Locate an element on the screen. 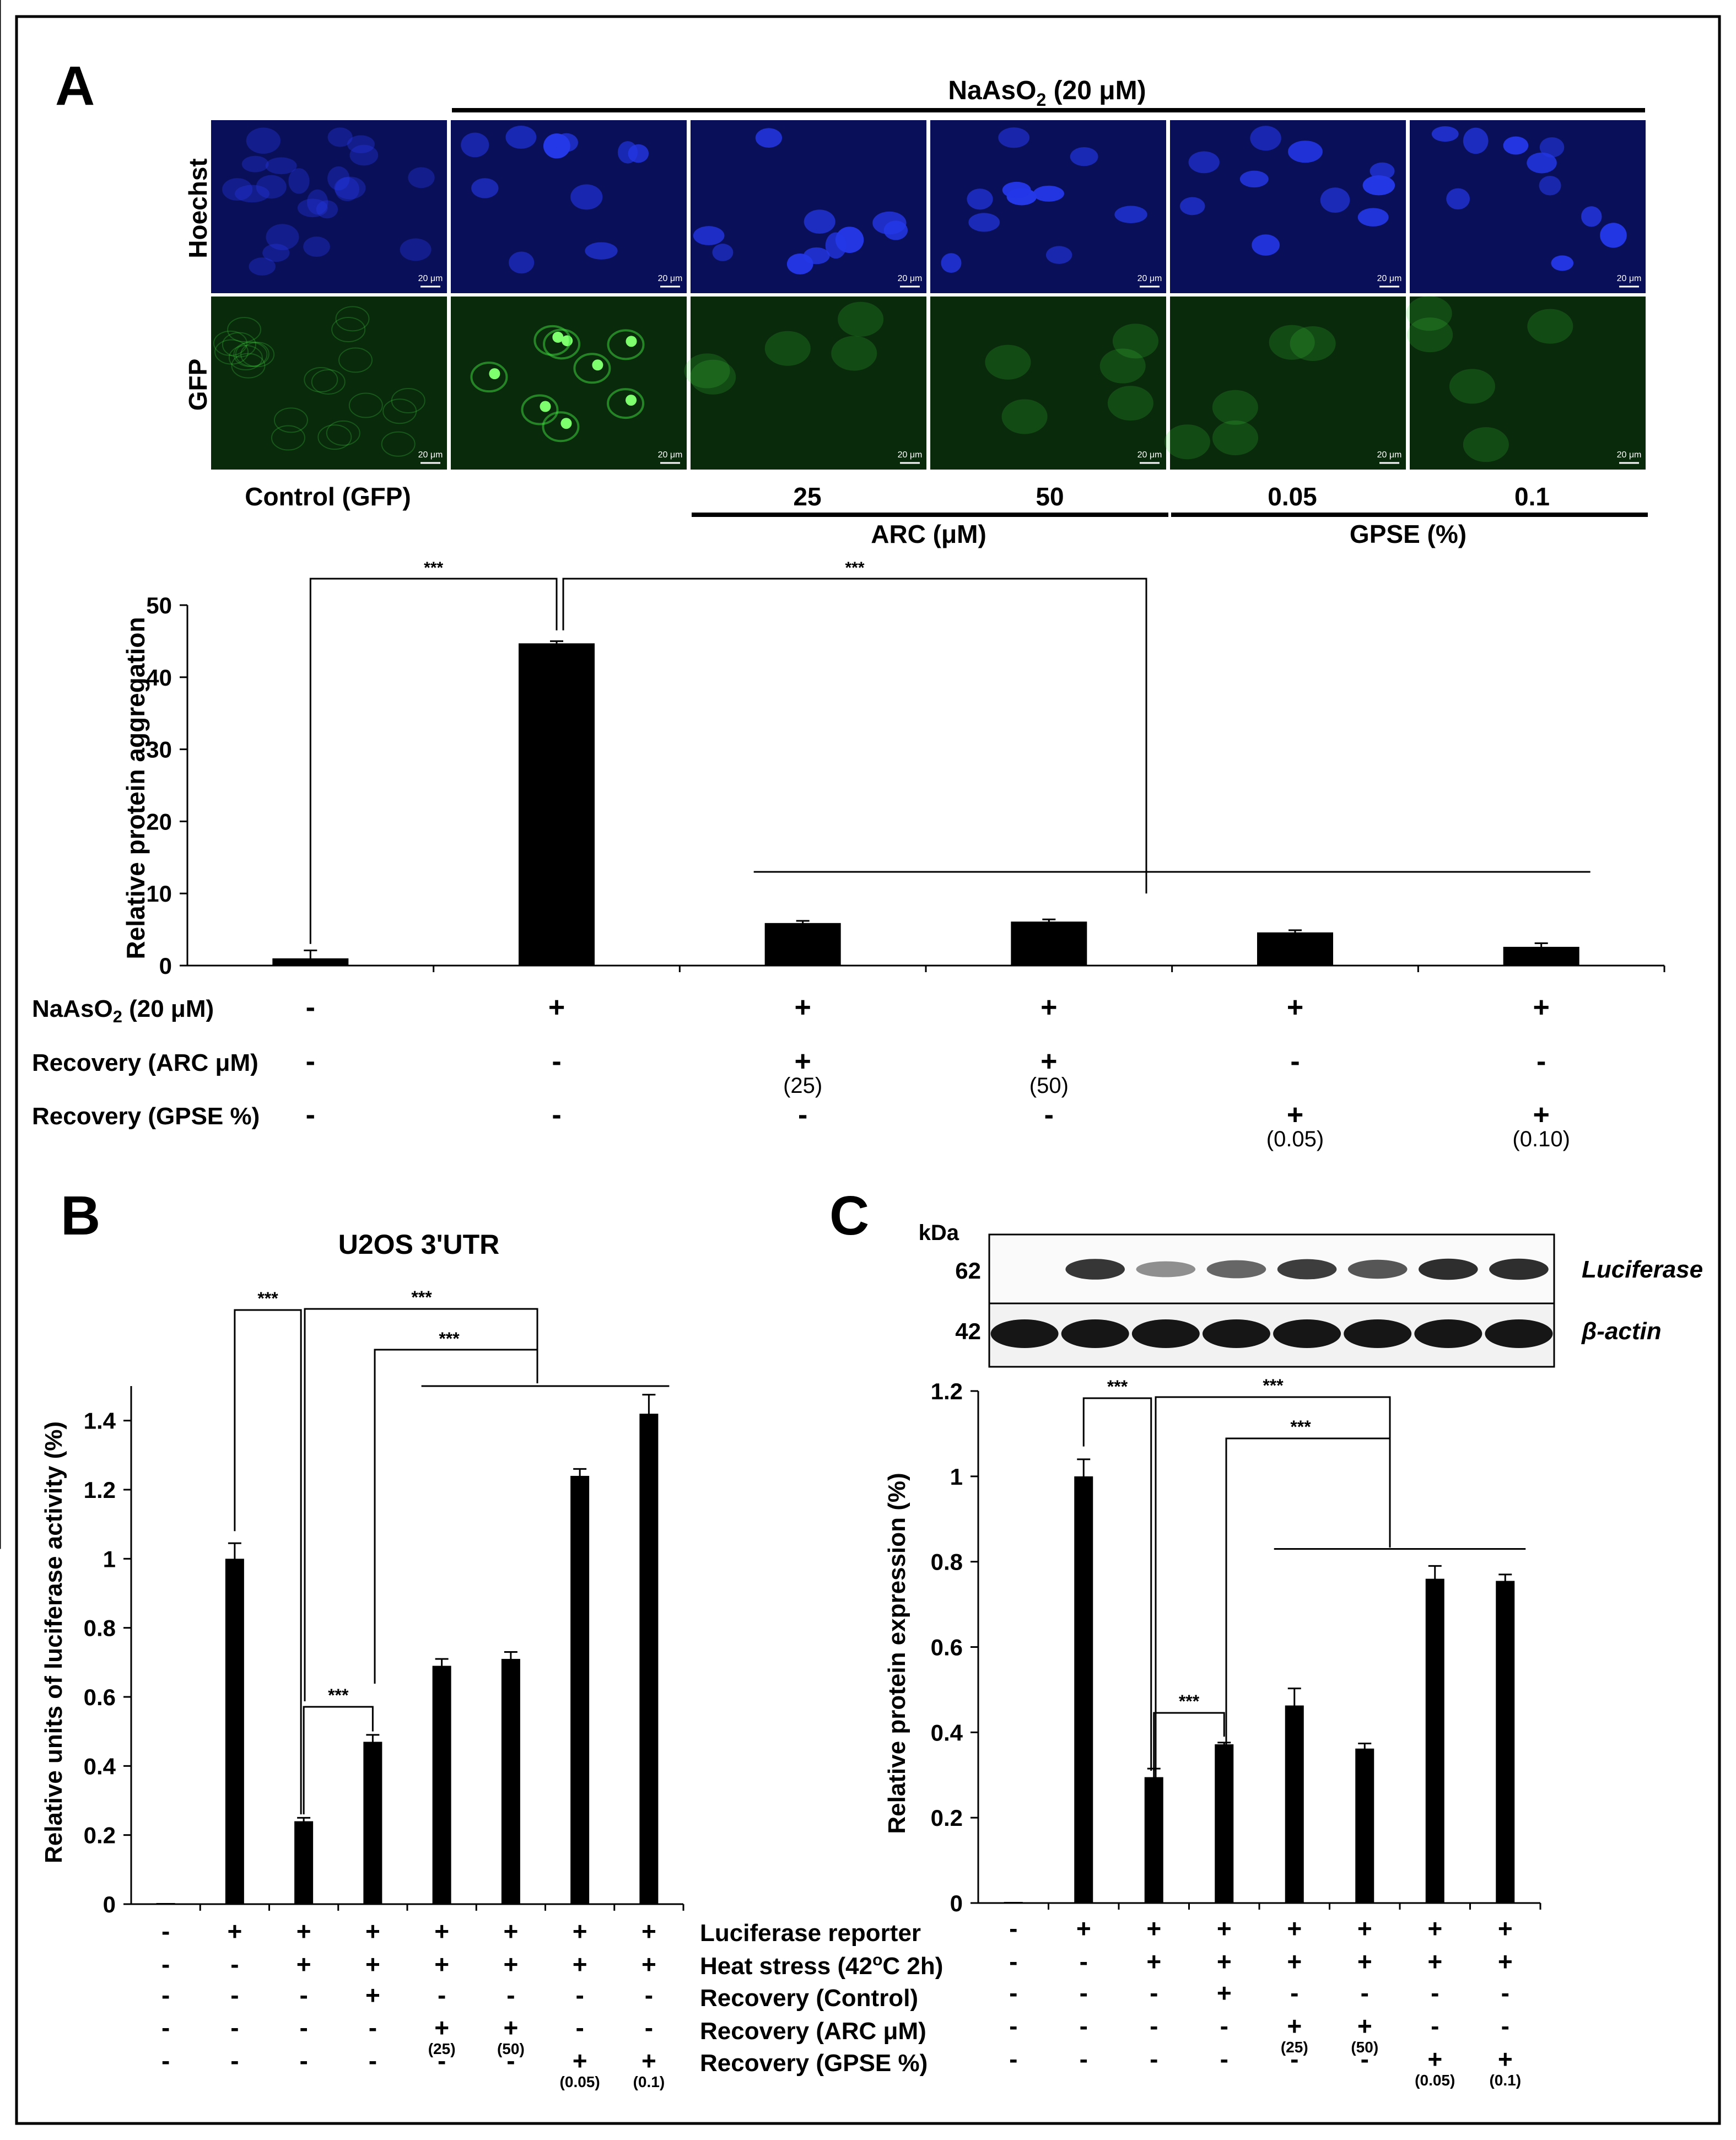  y-tick-label: 0 is located at coordinates (109, 1904).